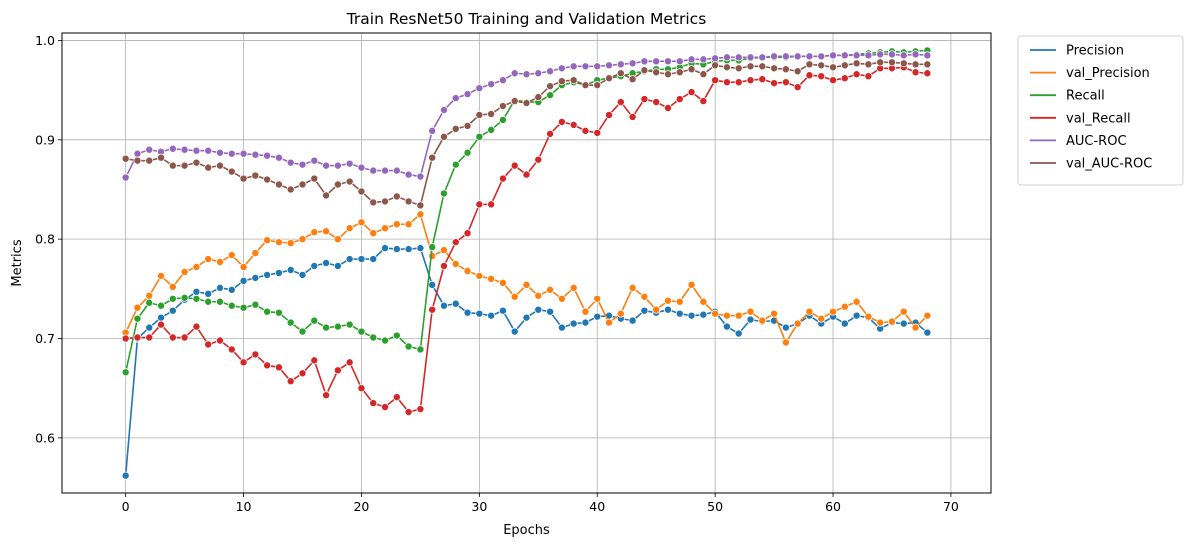 This screenshot has width=1196, height=547. I want to click on y-tick-label: 1.0, so click(45, 40).